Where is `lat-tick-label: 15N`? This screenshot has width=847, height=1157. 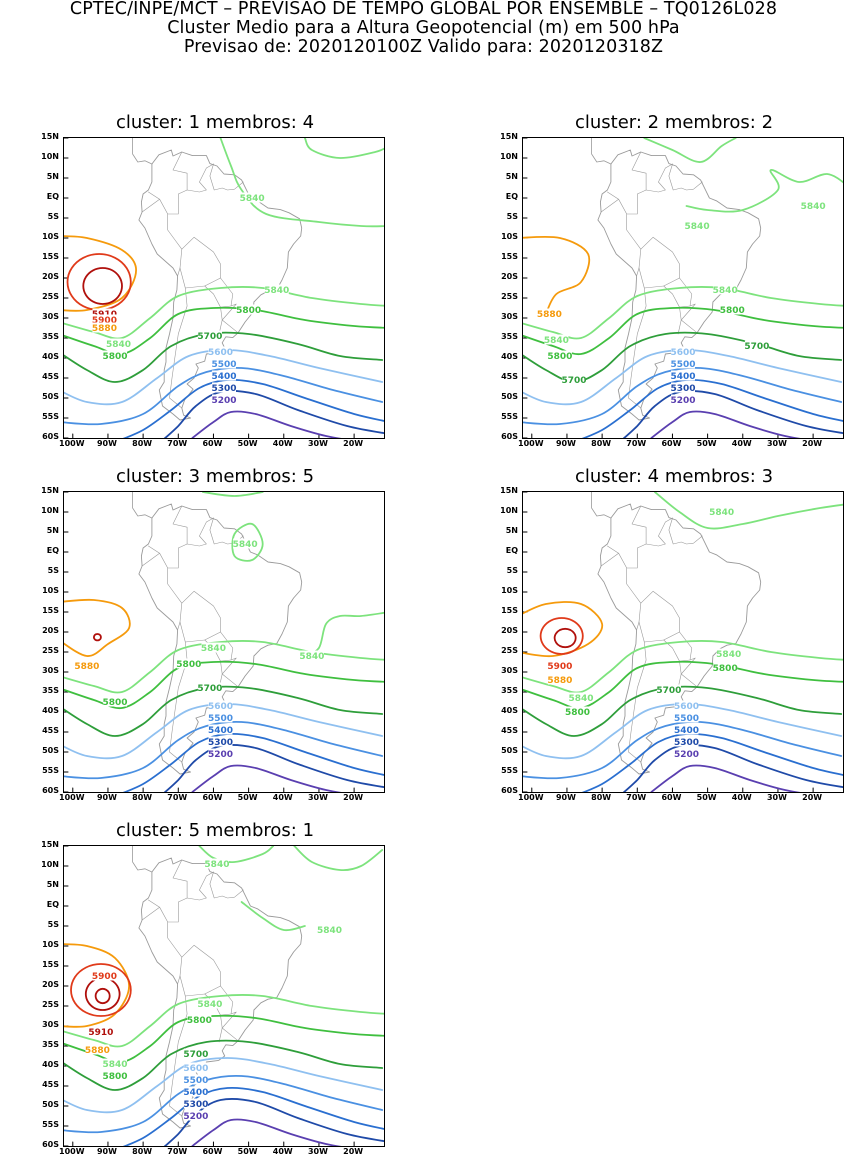
lat-tick-label: 15N is located at coordinates (50, 490).